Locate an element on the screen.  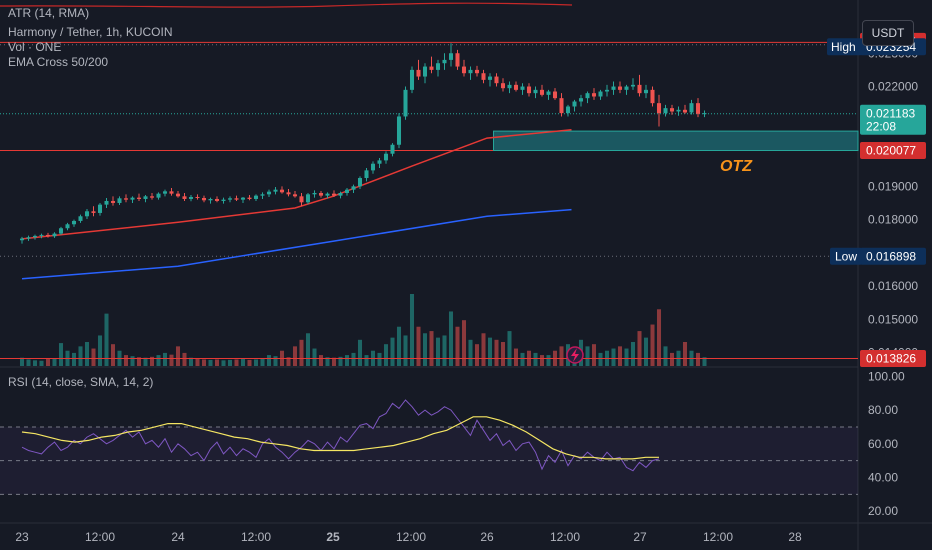
rsi-tick-label: 100.00 is located at coordinates (886, 376).